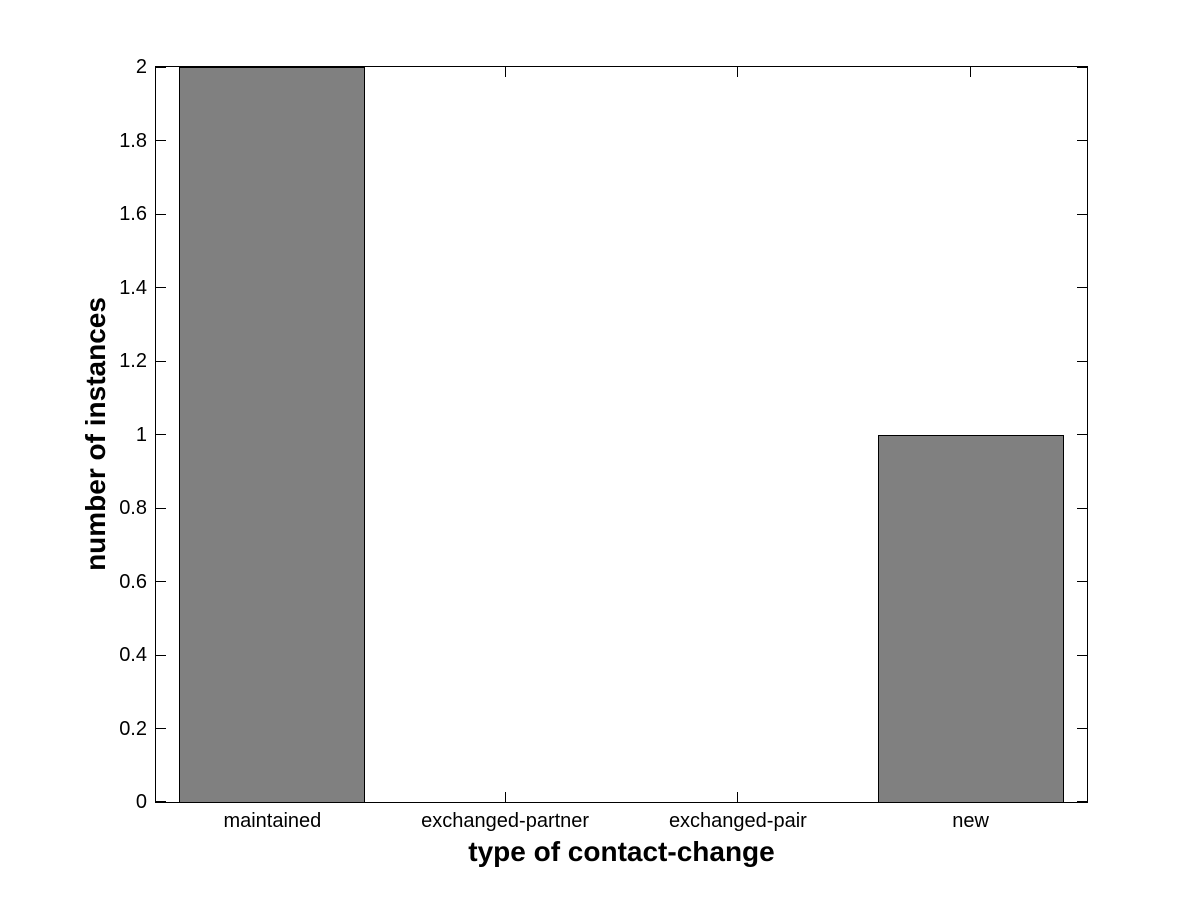  Describe the element at coordinates (737, 821) in the screenshot. I see `x-tick-label: exchanged-pair` at that location.